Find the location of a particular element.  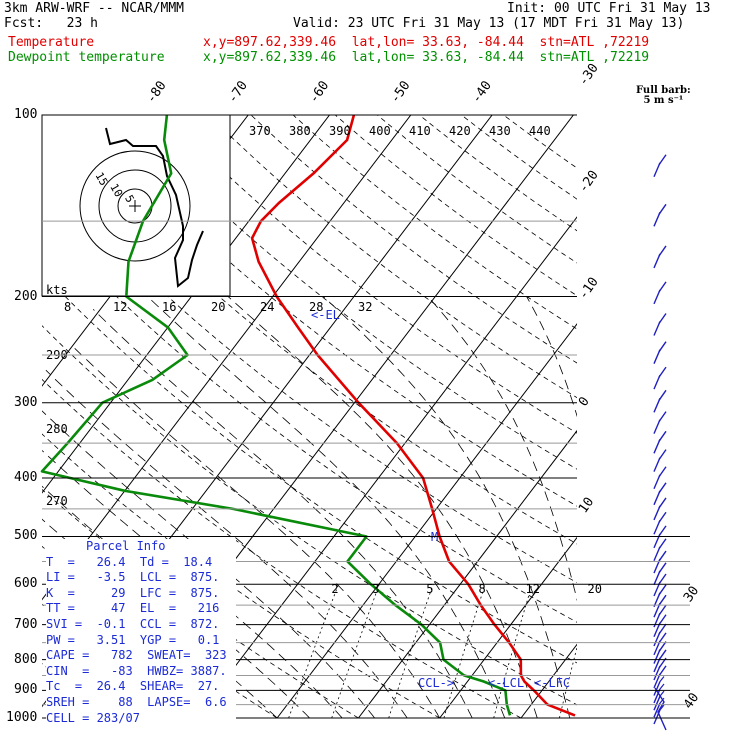

pressure-label: 200 is located at coordinates (26, 296).